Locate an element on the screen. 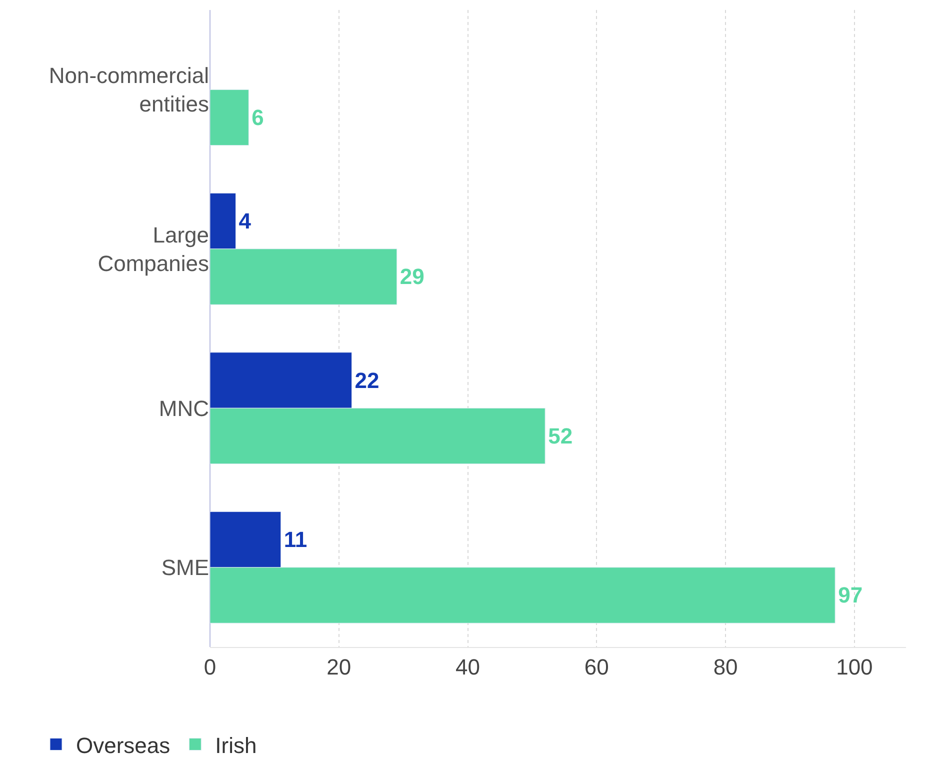  x-tick-label: 100 is located at coordinates (854, 667).